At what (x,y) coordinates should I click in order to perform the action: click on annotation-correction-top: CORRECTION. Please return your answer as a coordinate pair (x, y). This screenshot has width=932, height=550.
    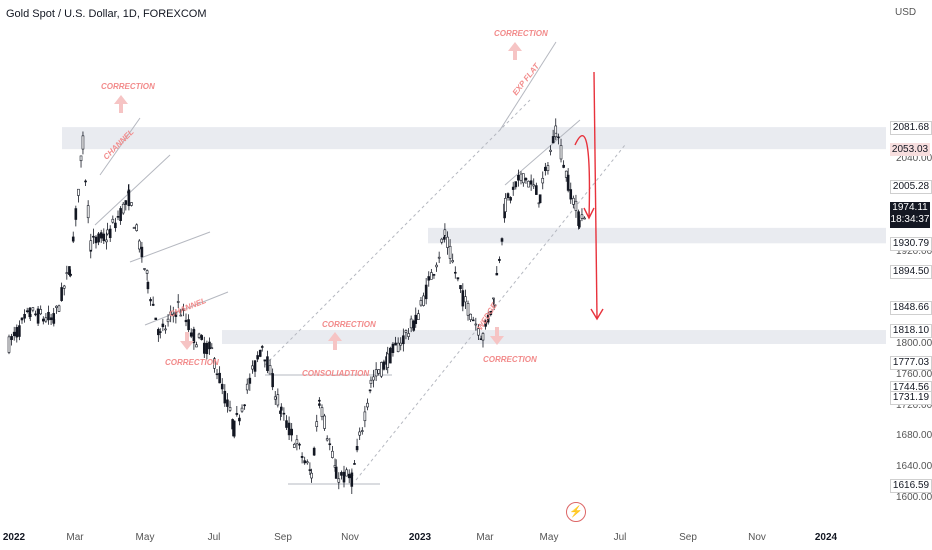
    Looking at the image, I should click on (521, 33).